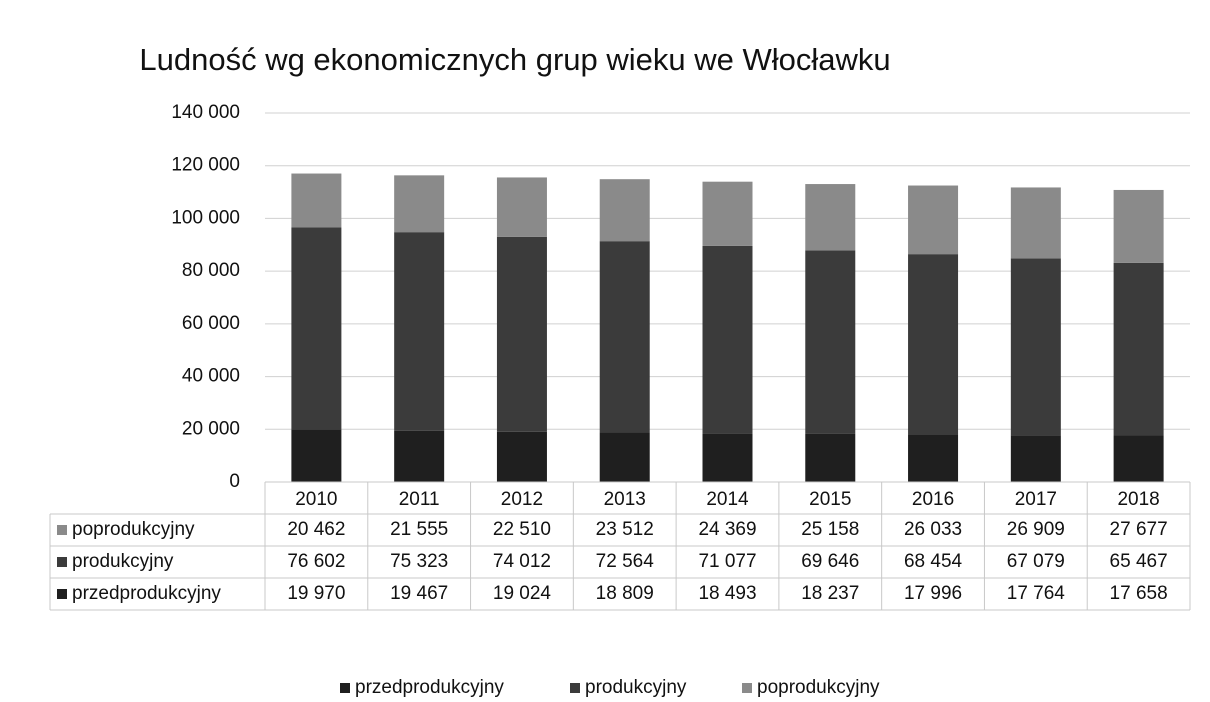  What do you see at coordinates (211, 376) in the screenshot?
I see `y-tick-label: 40 000` at bounding box center [211, 376].